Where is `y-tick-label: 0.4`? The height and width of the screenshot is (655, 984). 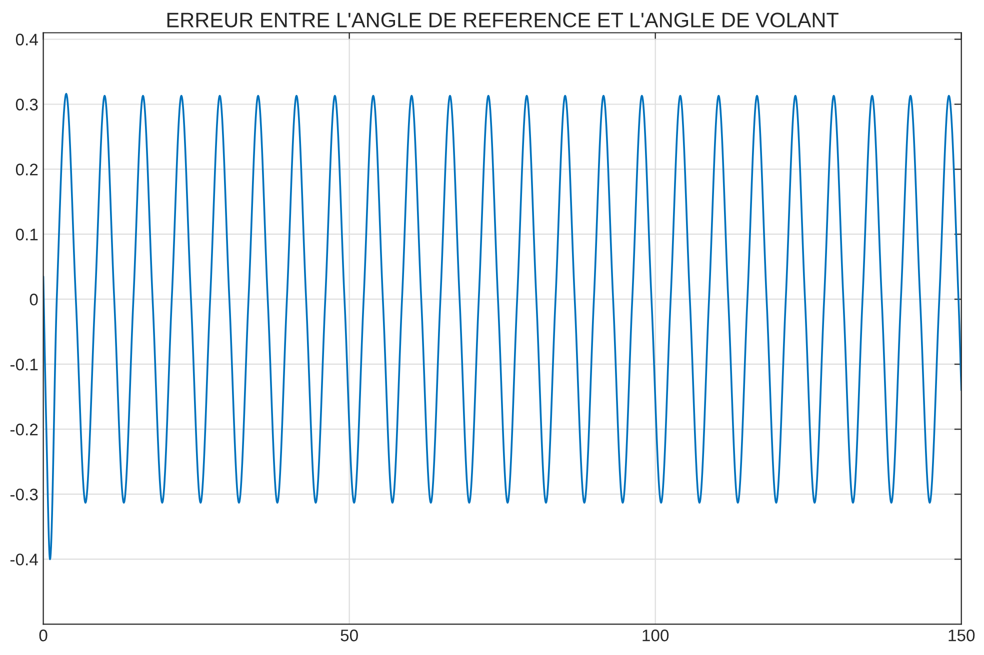 y-tick-label: 0.4 is located at coordinates (27, 40).